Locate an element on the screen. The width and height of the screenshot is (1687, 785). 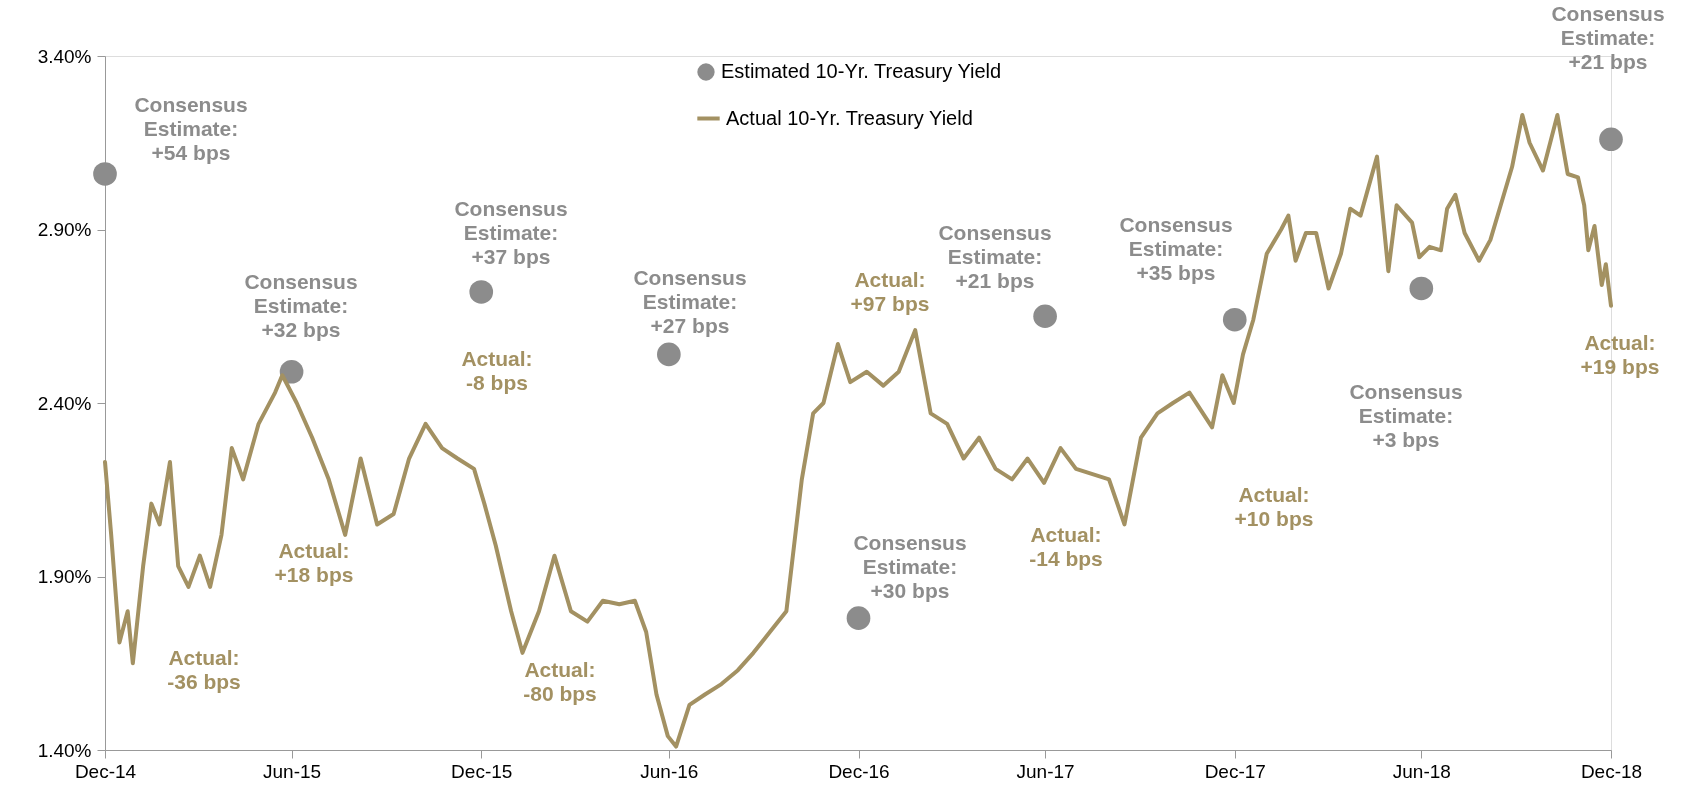
x-tick-label: Dec-14 is located at coordinates (105, 771).